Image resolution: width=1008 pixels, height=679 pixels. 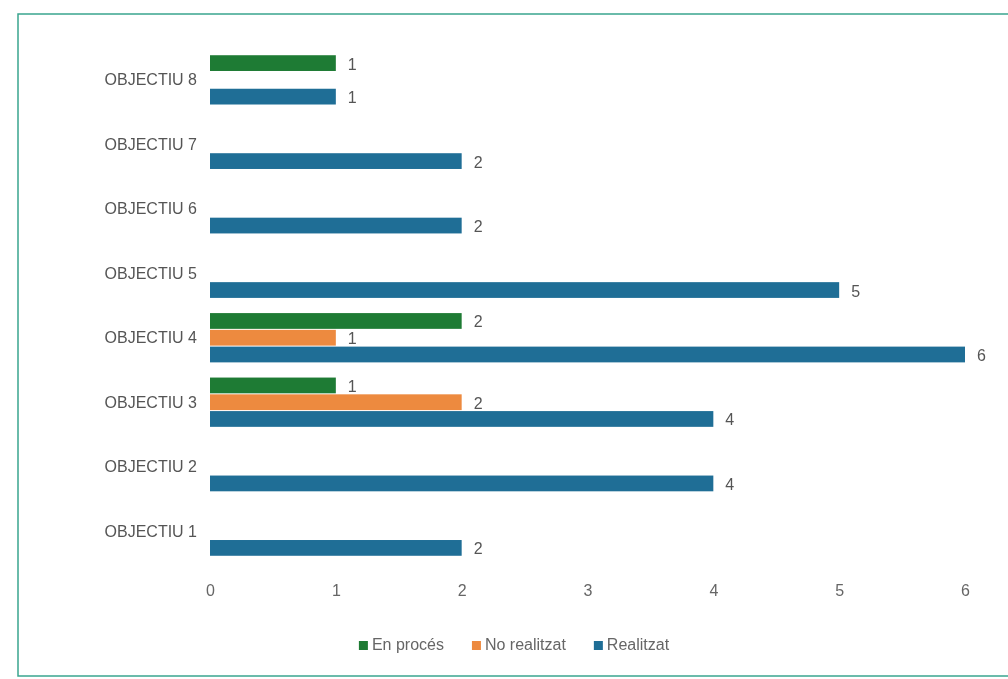 What do you see at coordinates (336, 591) in the screenshot?
I see `x-tick-label: 1` at bounding box center [336, 591].